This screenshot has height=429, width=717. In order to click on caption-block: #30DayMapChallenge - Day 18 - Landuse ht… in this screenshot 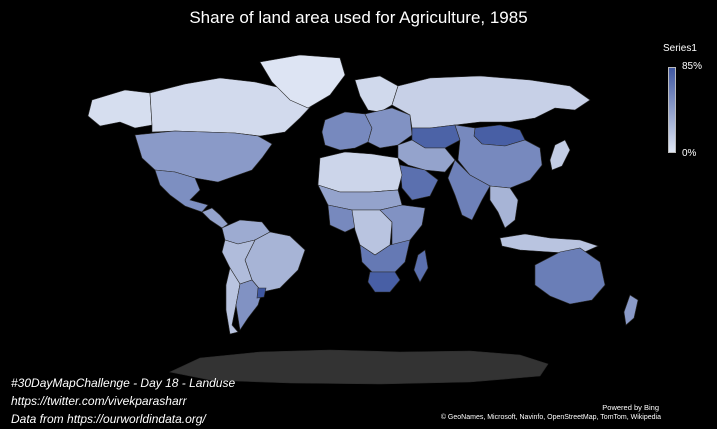, I will do `click(123, 401)`.